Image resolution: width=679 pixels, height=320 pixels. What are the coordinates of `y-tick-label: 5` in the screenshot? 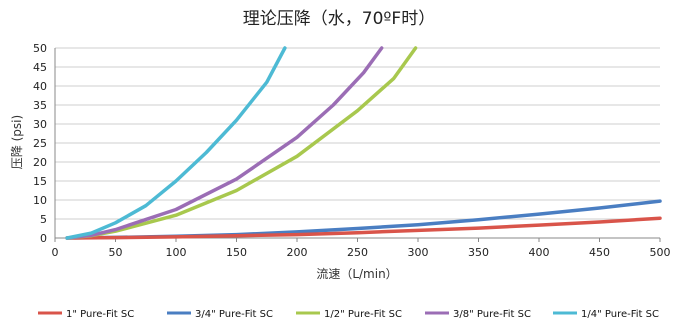 It's located at (43, 219).